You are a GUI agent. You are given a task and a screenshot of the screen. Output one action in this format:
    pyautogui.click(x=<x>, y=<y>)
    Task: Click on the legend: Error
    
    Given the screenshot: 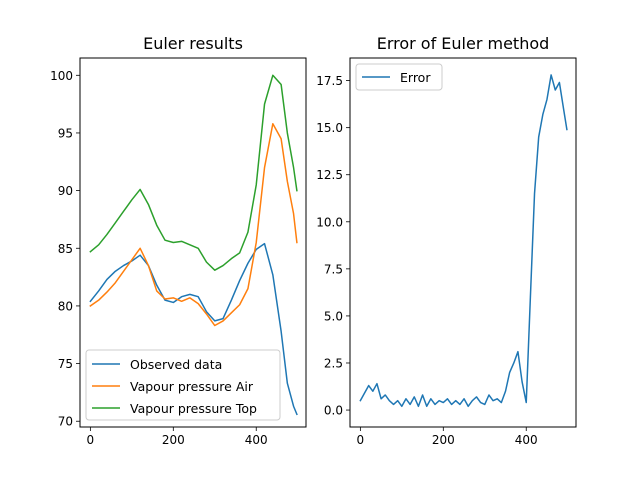 What is the action you would take?
    pyautogui.click(x=399, y=77)
    